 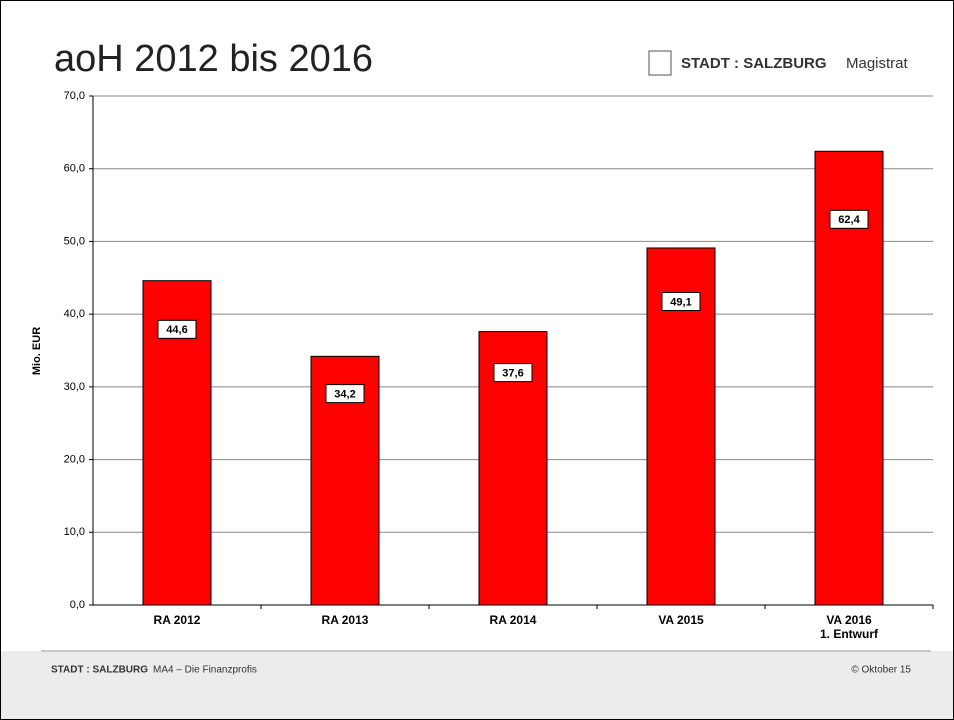 What do you see at coordinates (37, 351) in the screenshot?
I see `y-axis-label: Mio. EUR` at bounding box center [37, 351].